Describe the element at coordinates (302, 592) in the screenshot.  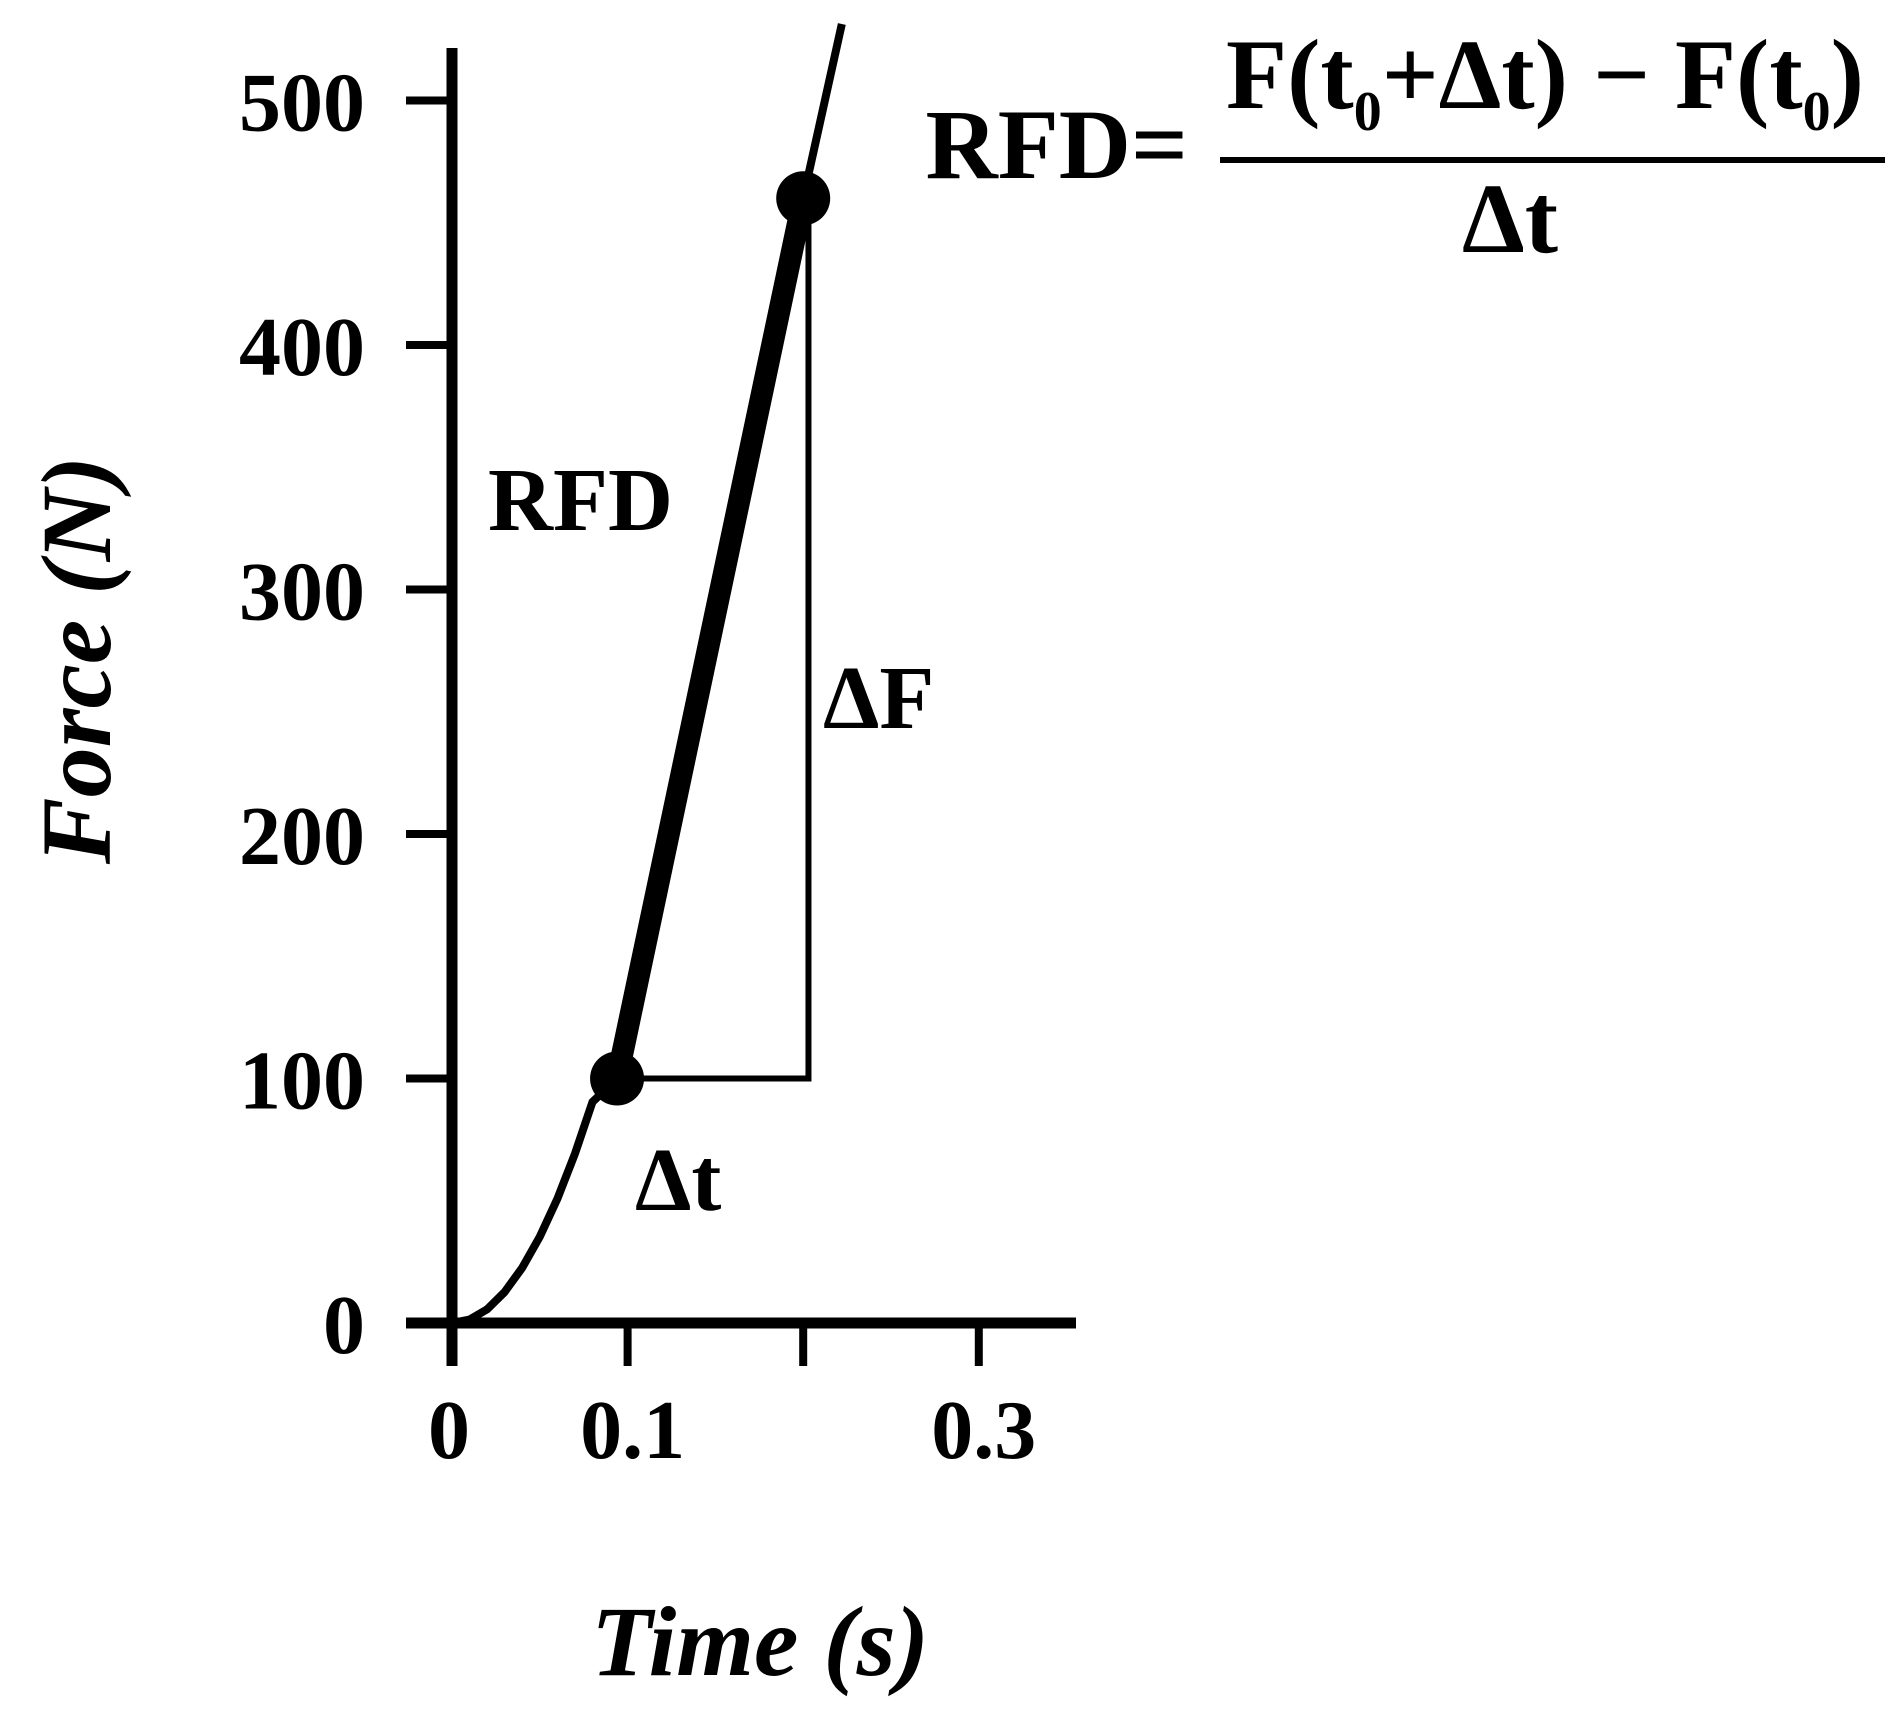
I see `y-tick-label: 300` at that location.